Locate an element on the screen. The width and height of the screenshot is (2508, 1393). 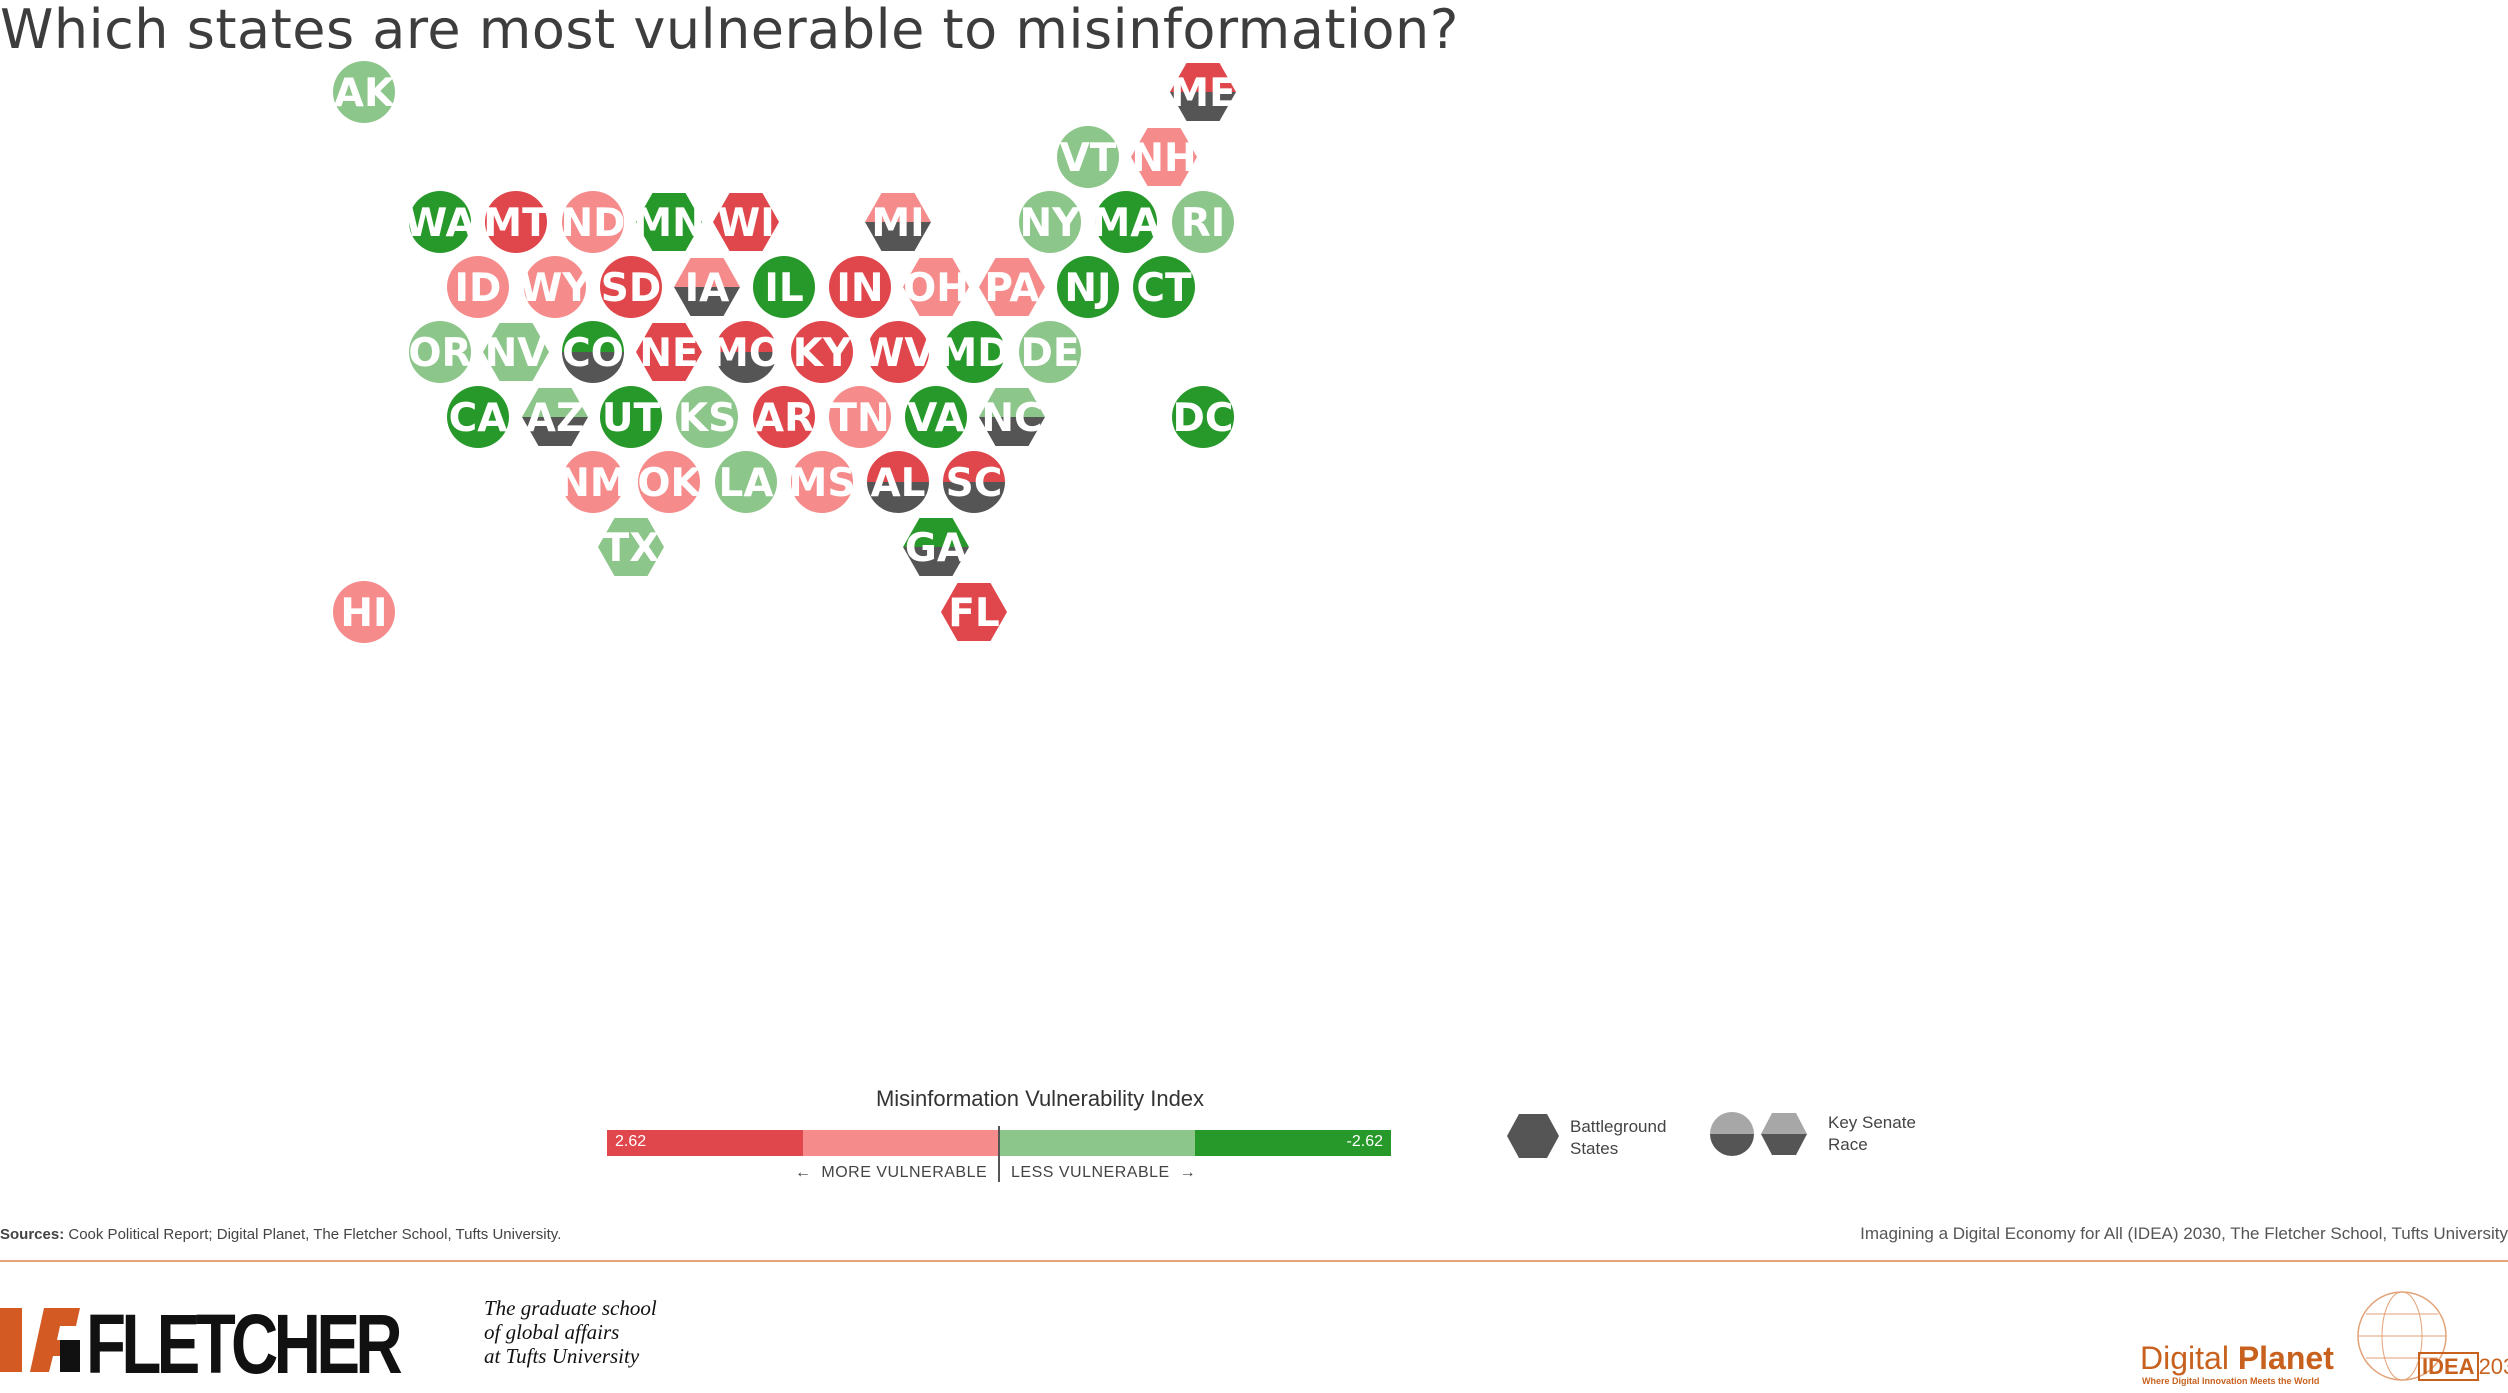
state-tile-pa: PA is located at coordinates (1012, 287).